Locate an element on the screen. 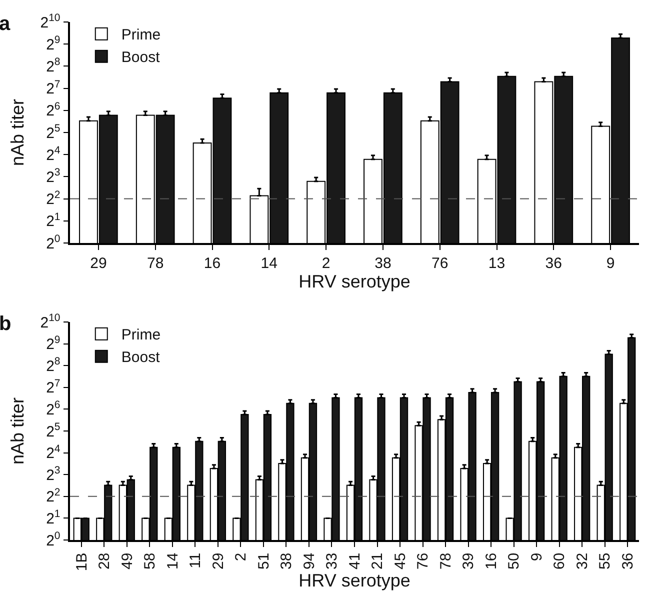  x-tick-label: 41 is located at coordinates (355, 561).